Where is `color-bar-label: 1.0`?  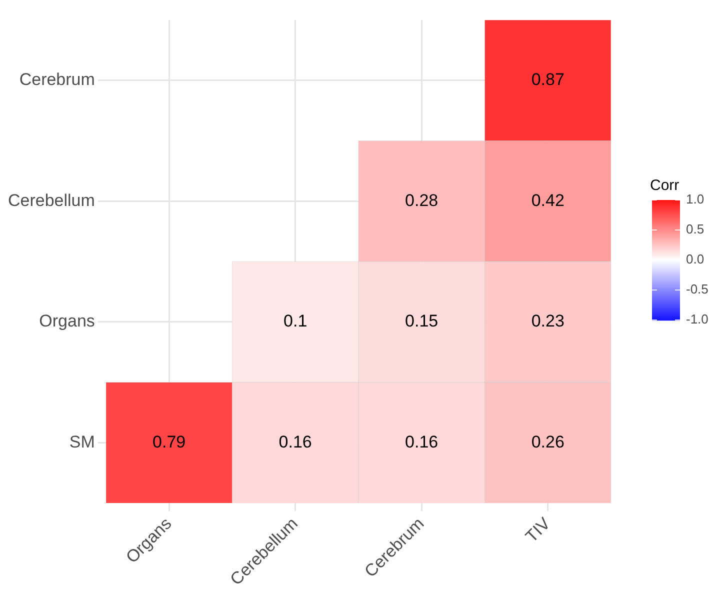 color-bar-label: 1.0 is located at coordinates (695, 199).